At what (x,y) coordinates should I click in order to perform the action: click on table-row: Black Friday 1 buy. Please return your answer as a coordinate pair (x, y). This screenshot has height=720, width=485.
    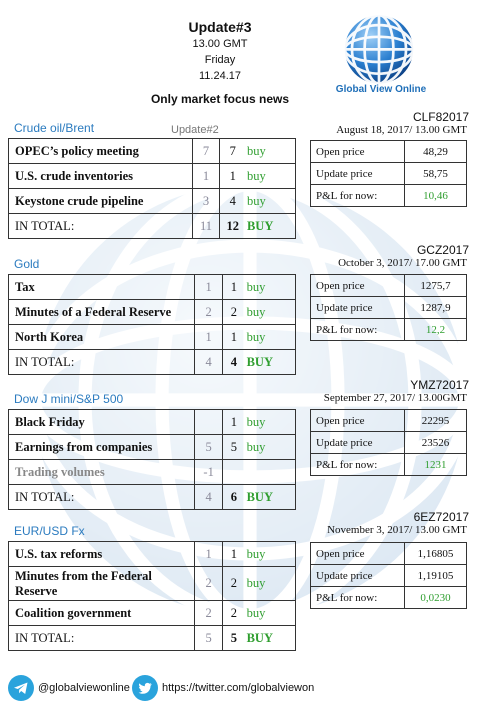
    Looking at the image, I should click on (151, 422).